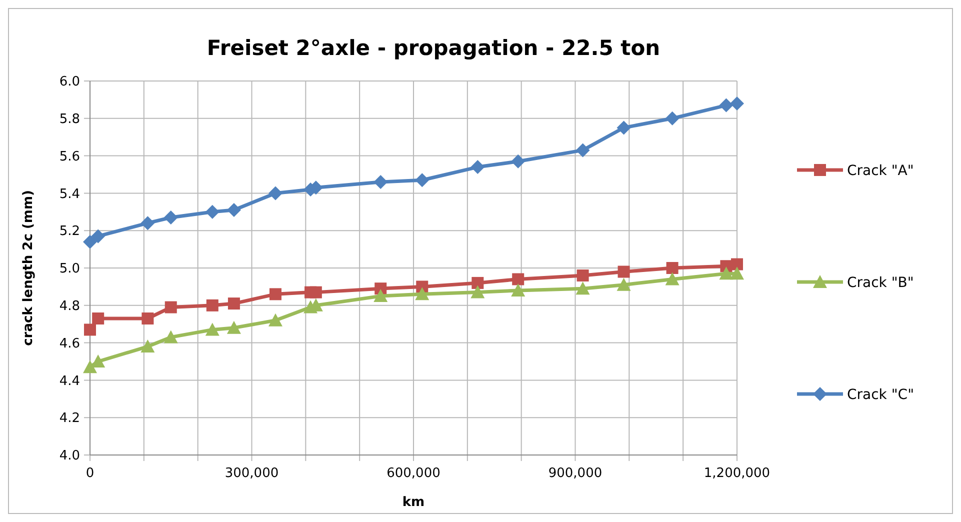 This screenshot has height=522, width=961. What do you see at coordinates (69, 194) in the screenshot?
I see `y-tick-label: 5.4` at bounding box center [69, 194].